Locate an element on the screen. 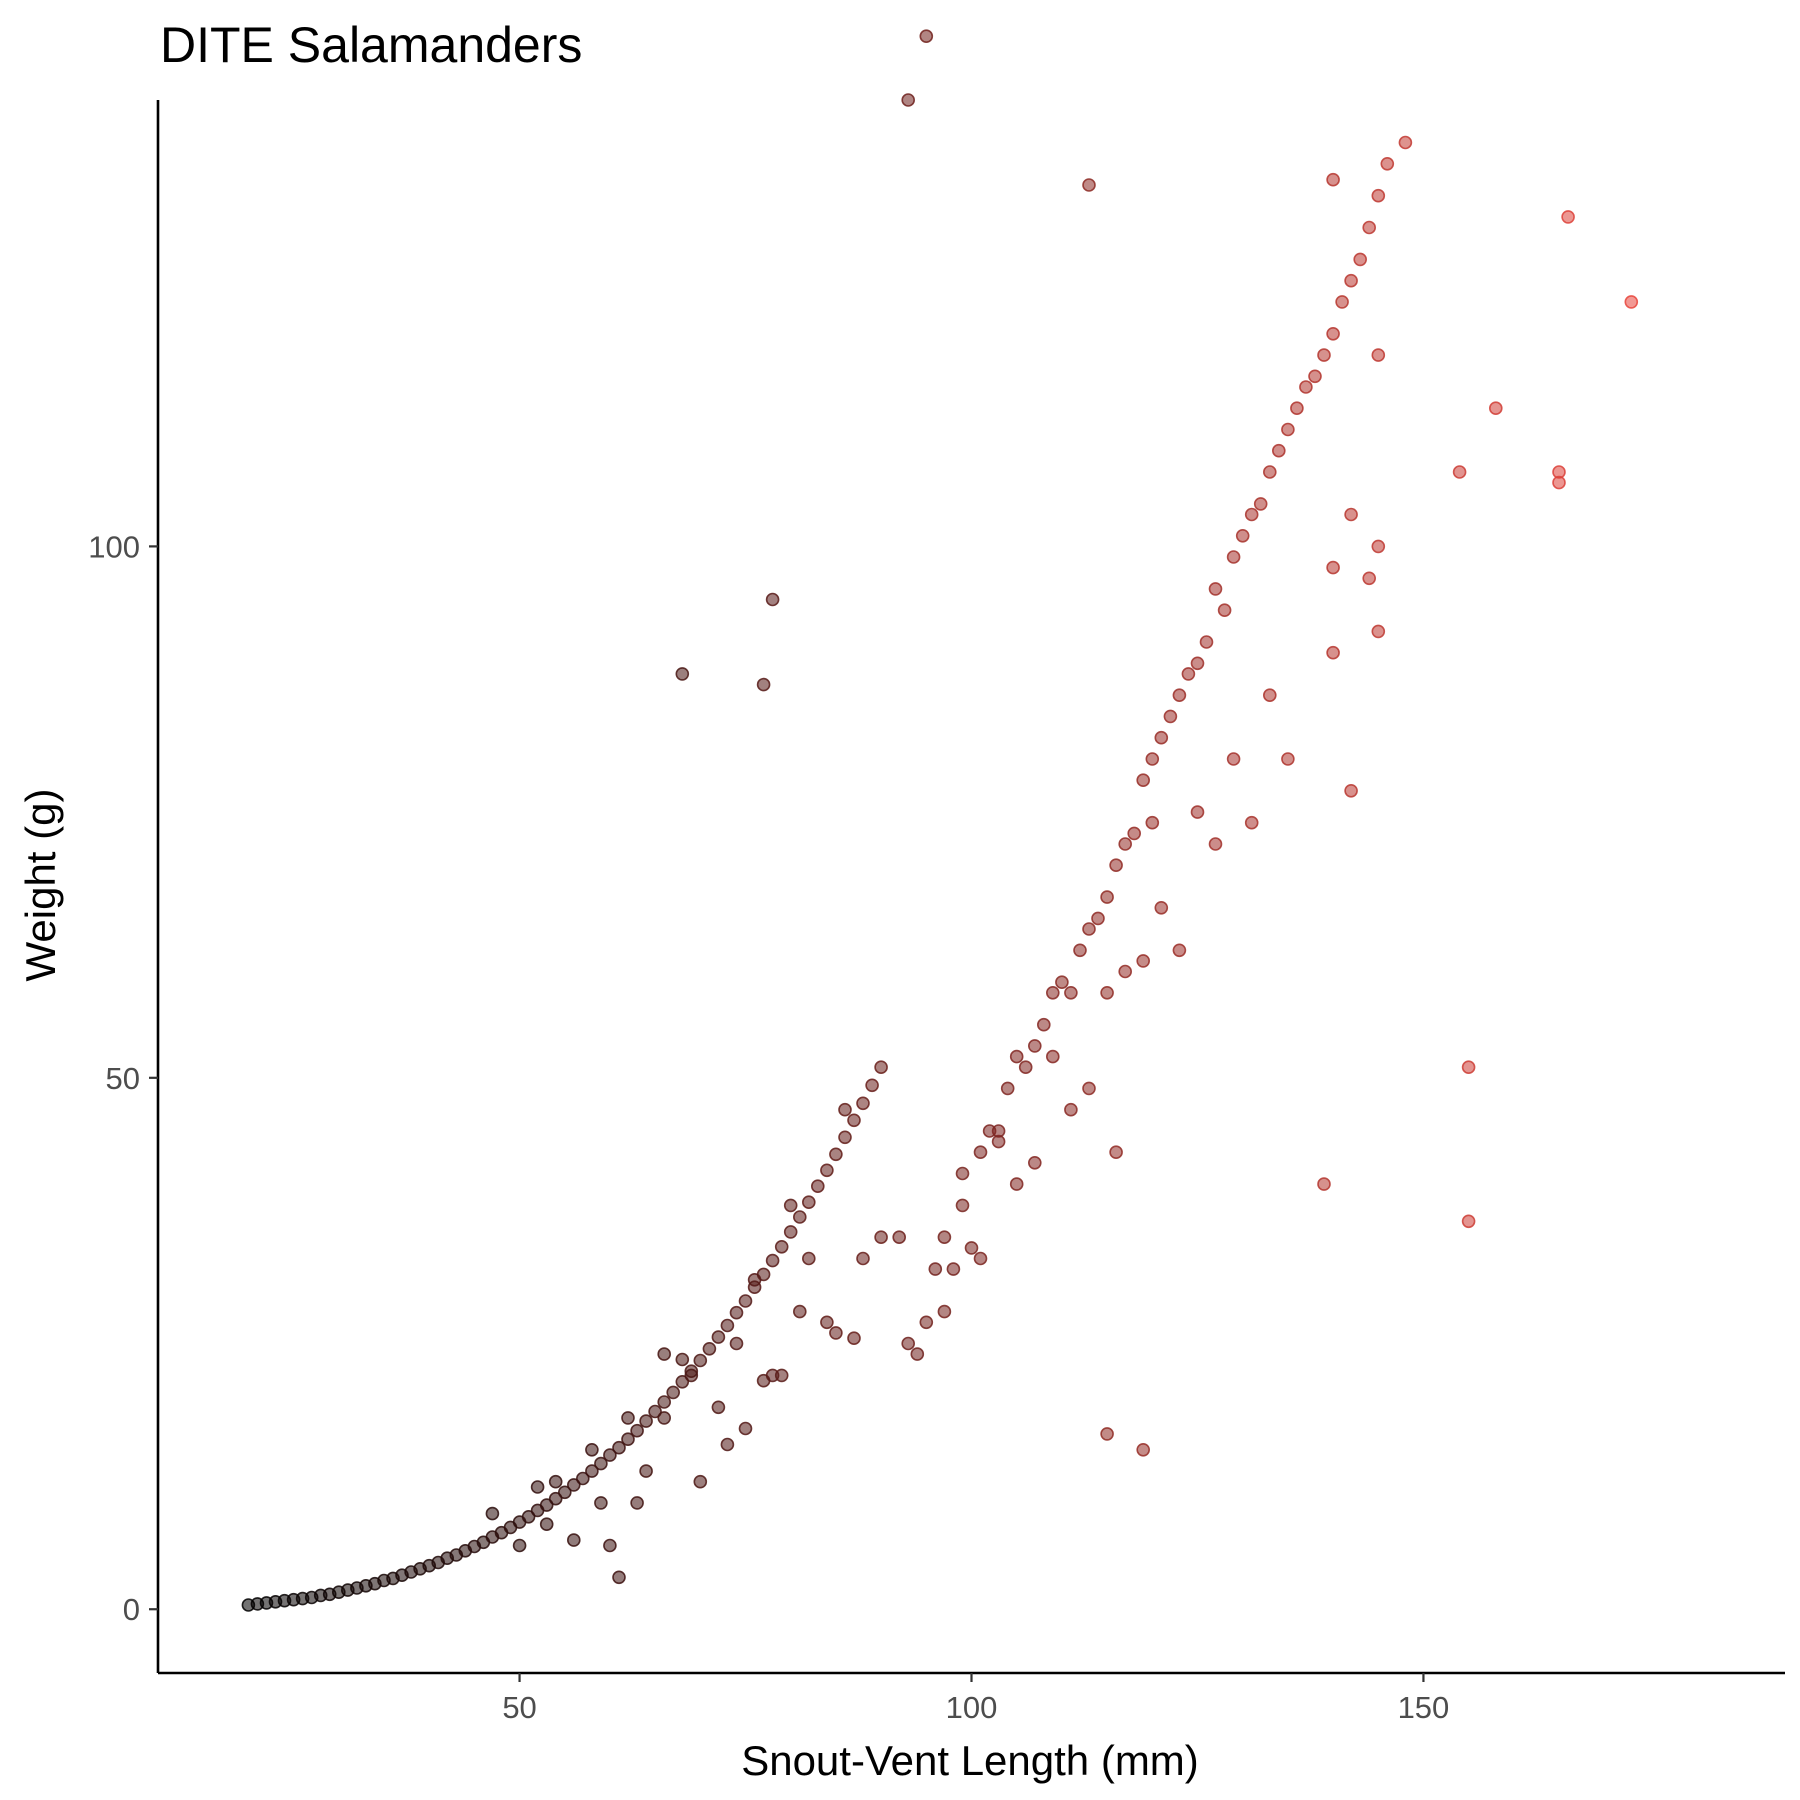 Image resolution: width=1800 pixels, height=1800 pixels. x-tick-label: 50 is located at coordinates (519, 1707).